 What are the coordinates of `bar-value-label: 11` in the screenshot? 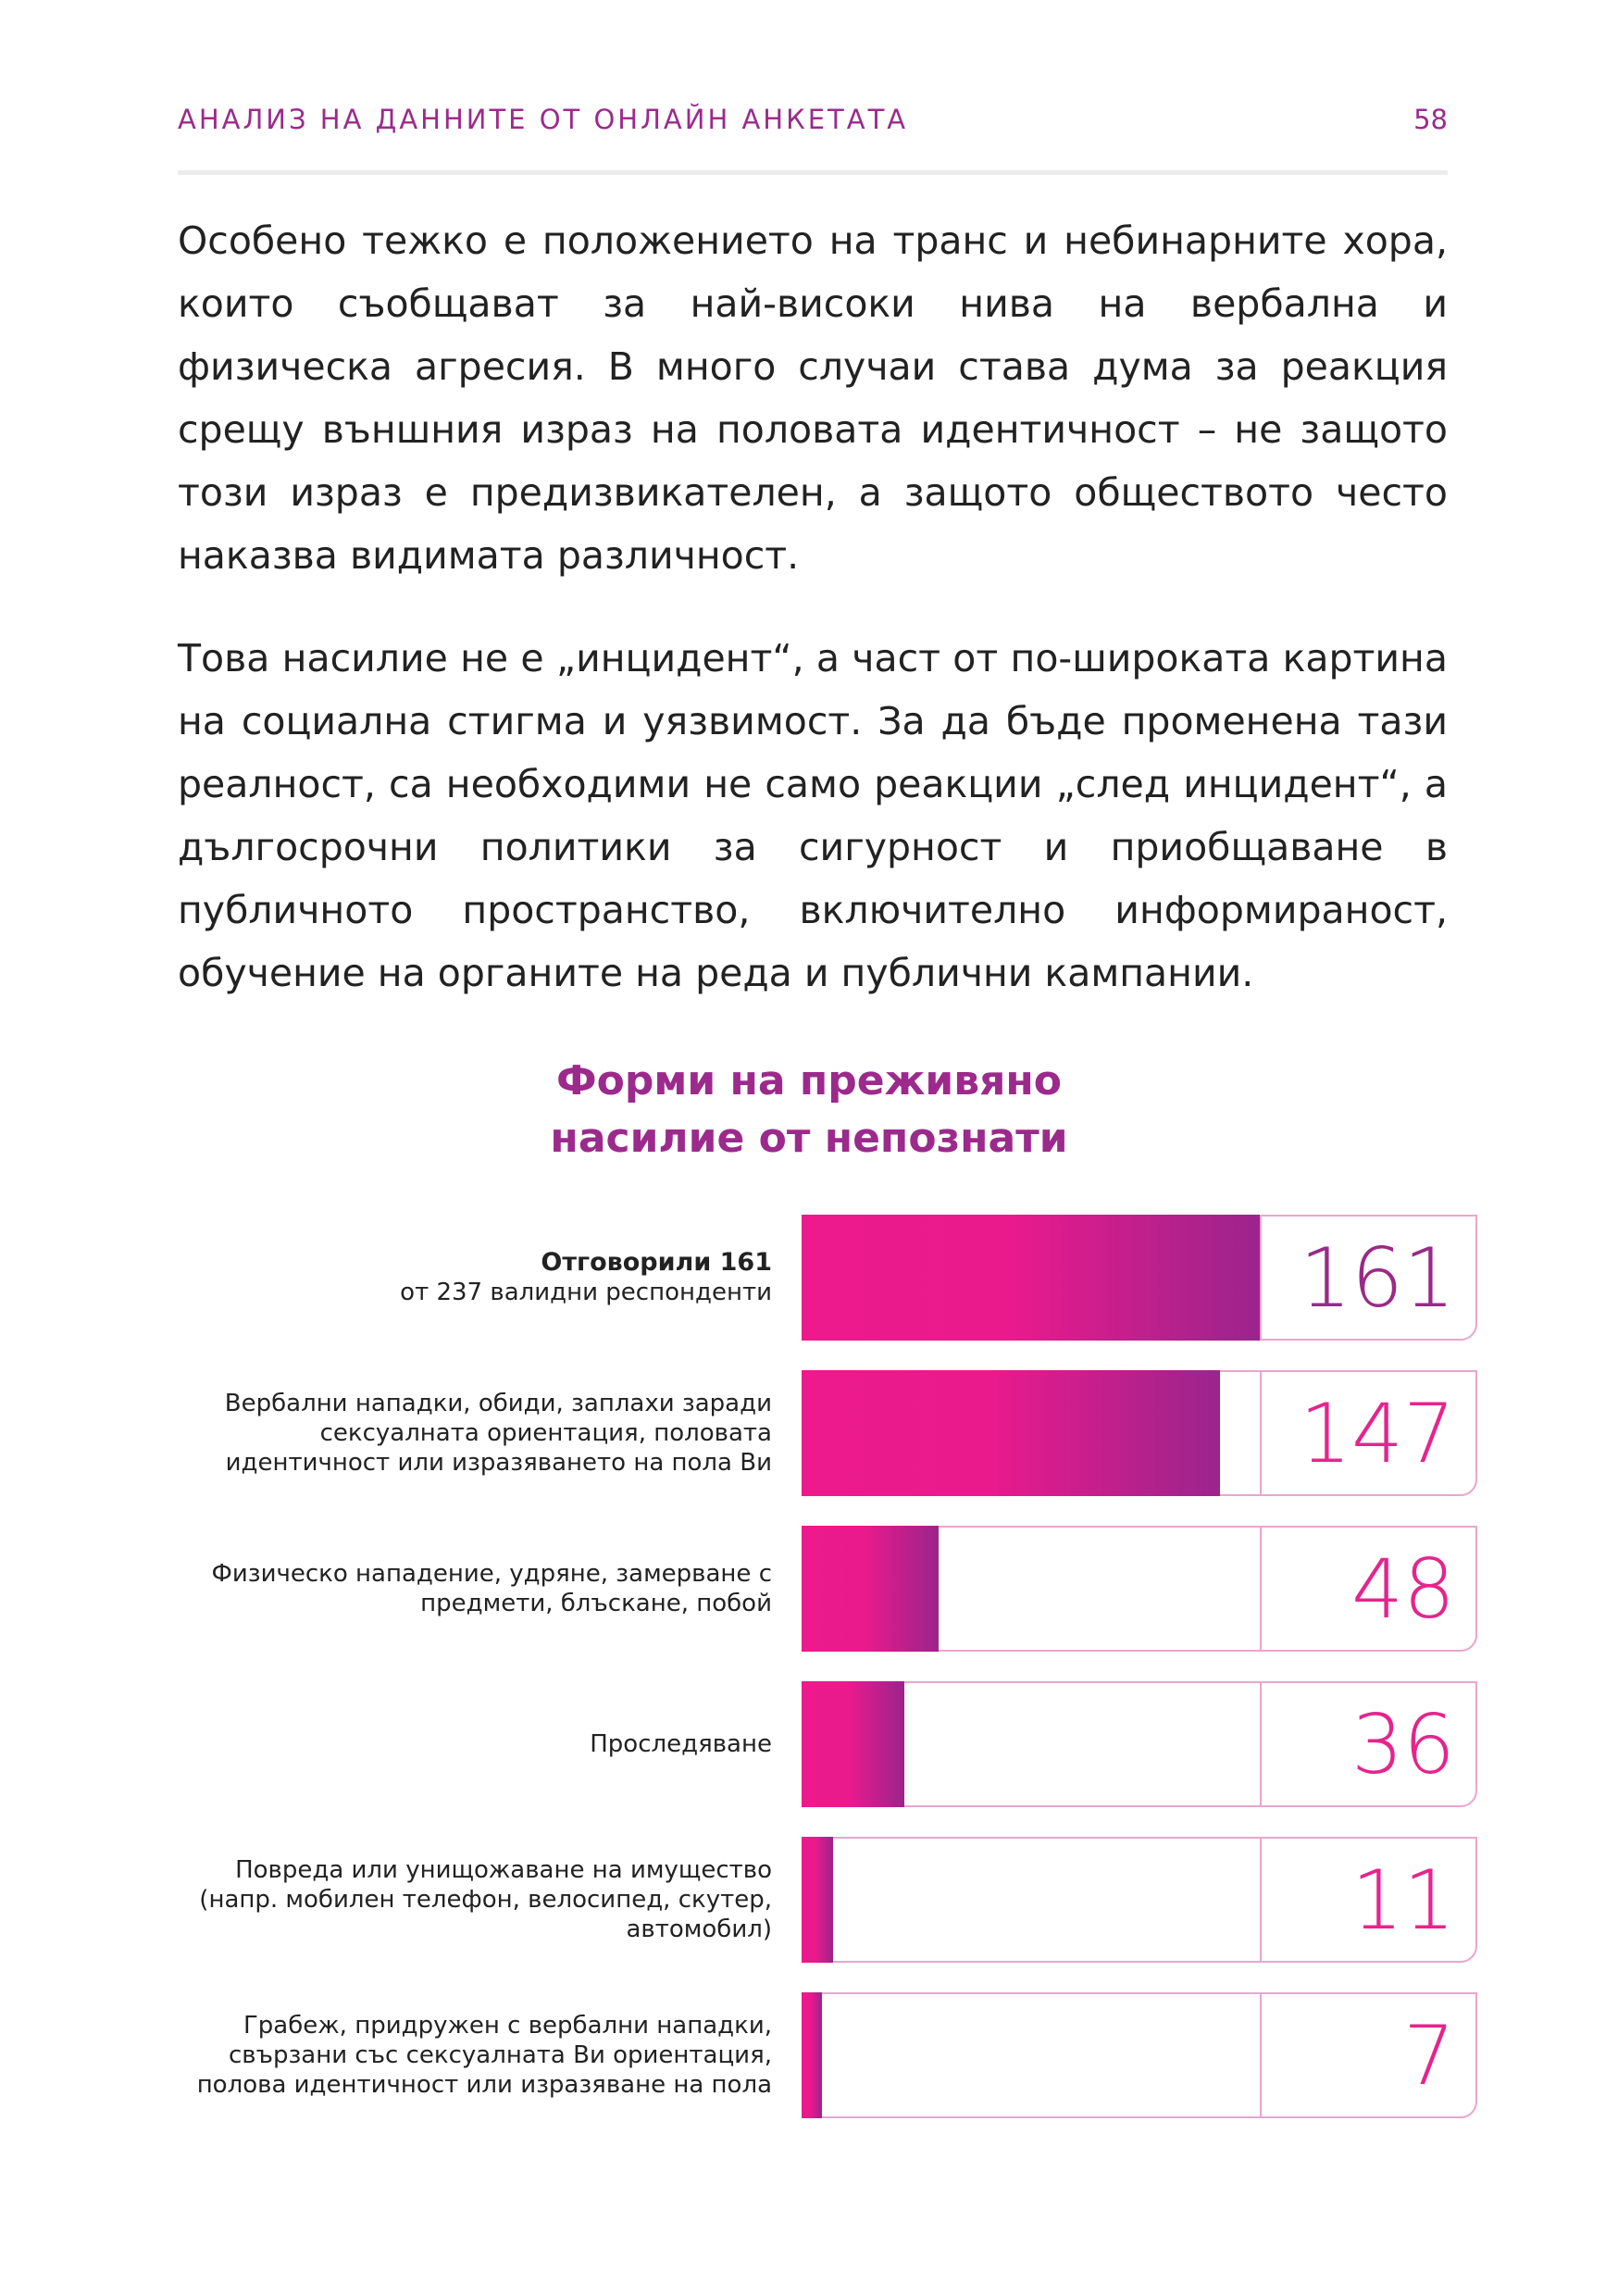 It's located at (1403, 1900).